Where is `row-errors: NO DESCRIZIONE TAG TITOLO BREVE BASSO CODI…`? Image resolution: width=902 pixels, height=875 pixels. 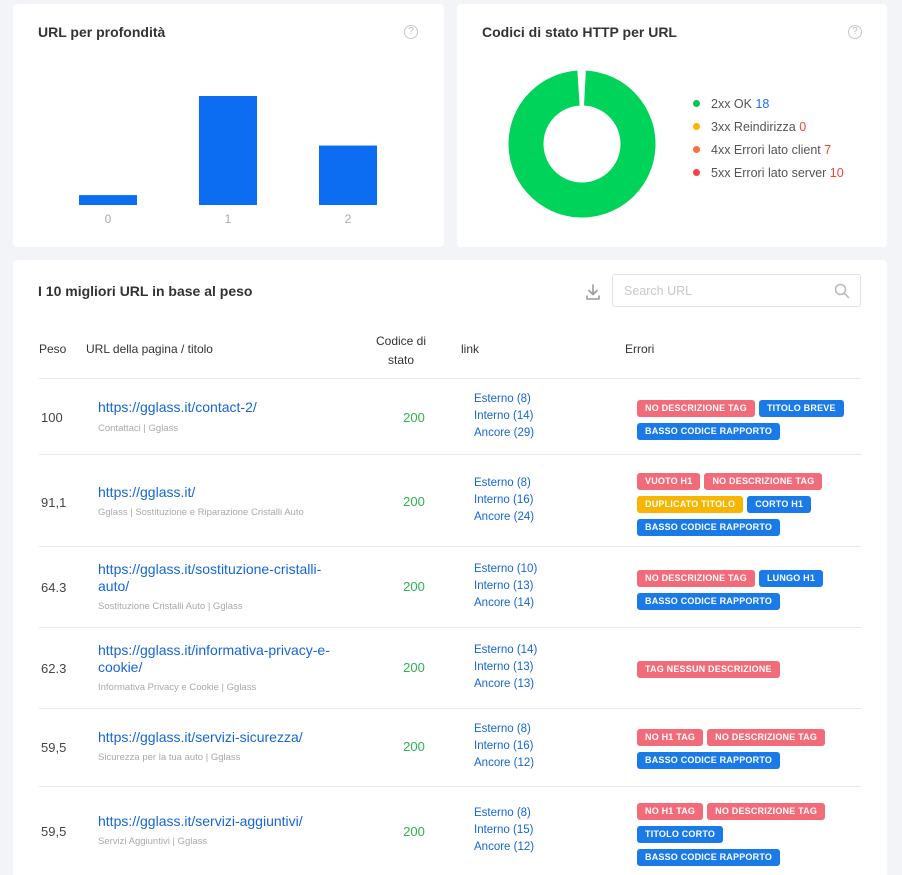
row-errors: NO DESCRIZIONE TAG TITOLO BREVE BASSO CODI… is located at coordinates (752, 421).